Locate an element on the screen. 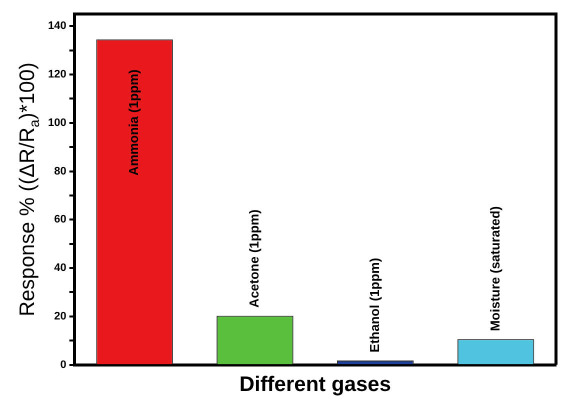 This screenshot has height=402, width=568. x-tick-label: Ammonia (1ppm) is located at coordinates (134, 122).